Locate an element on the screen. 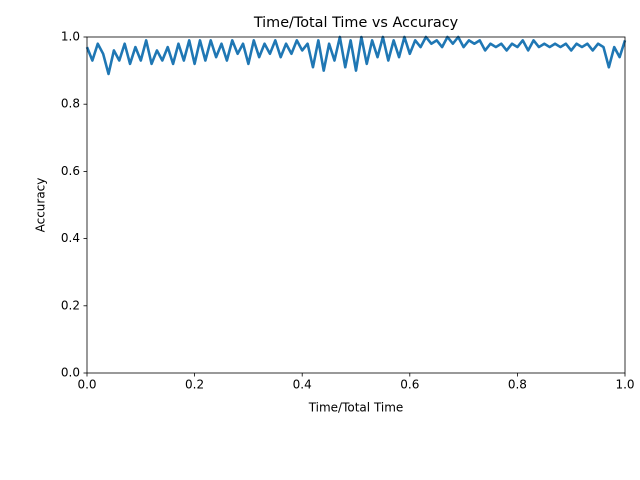  chart-title: Time/Total Time vs Accuracy is located at coordinates (356, 23).